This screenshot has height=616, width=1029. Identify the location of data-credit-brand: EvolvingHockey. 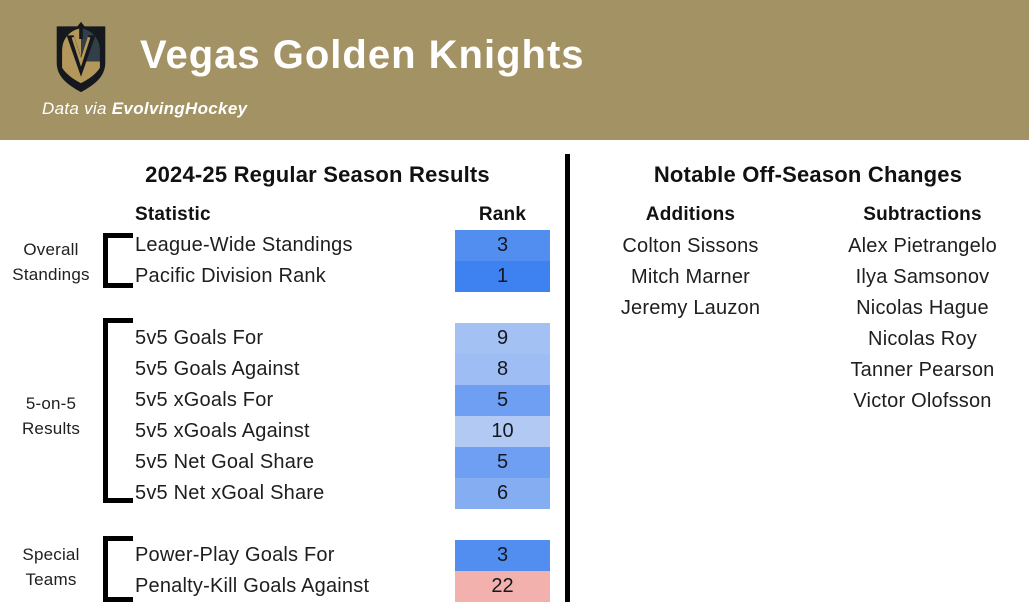
(179, 108).